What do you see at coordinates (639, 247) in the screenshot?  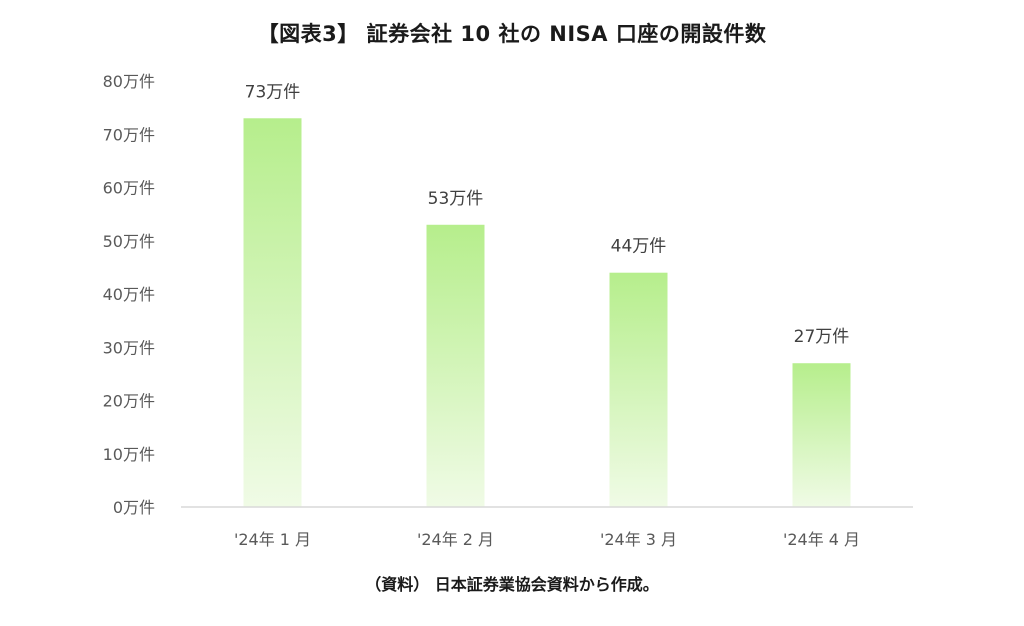 I see `data-label: 44万件` at bounding box center [639, 247].